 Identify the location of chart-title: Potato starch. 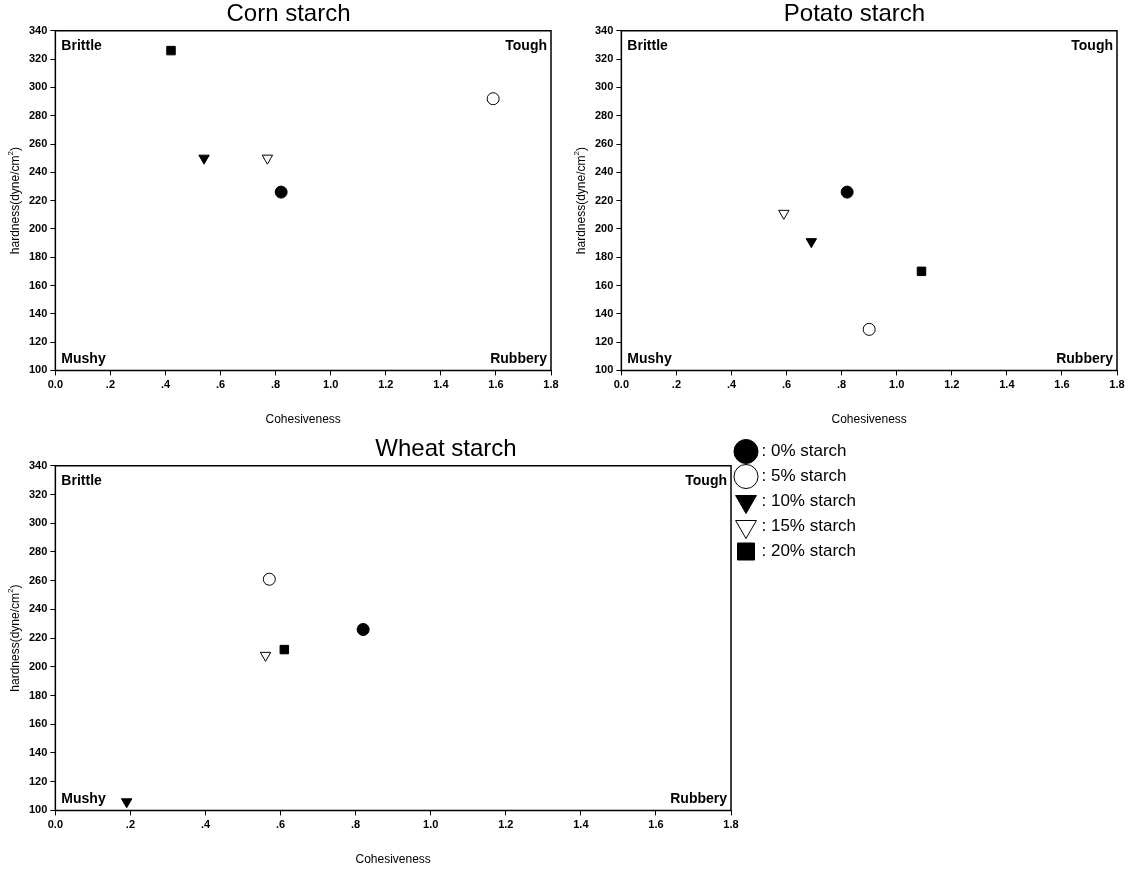
(854, 13).